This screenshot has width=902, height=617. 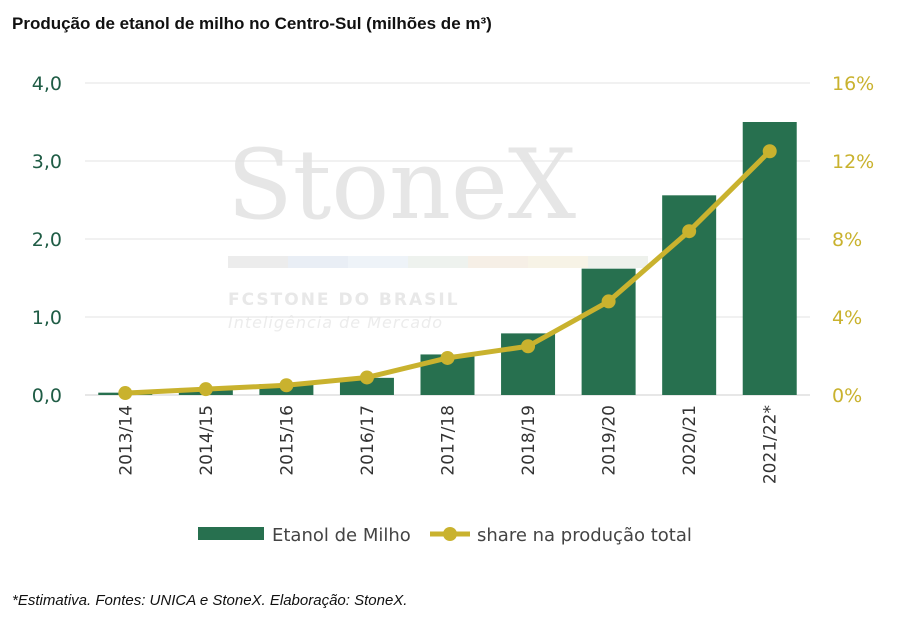 I want to click on legend-label-bar: Etanol de Milho, so click(x=341, y=535).